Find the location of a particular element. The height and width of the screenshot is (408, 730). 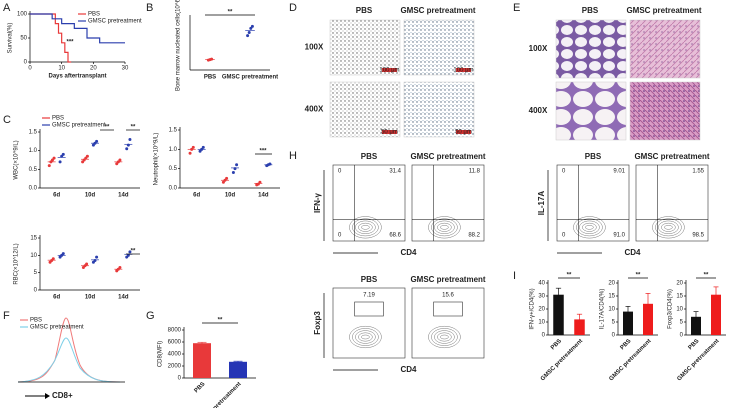

x-tick-label: 10d is located at coordinates (230, 196).